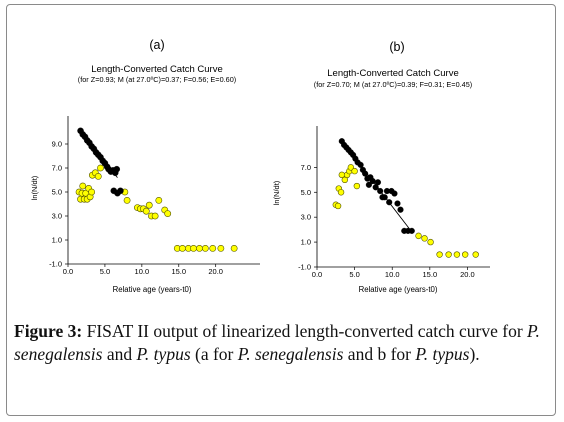  What do you see at coordinates (142, 271) in the screenshot?
I see `x-tick-label-a: 10.0` at bounding box center [142, 271].